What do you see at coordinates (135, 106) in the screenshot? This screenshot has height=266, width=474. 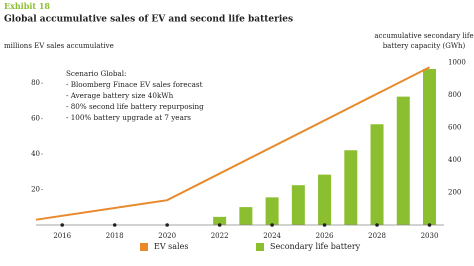 I see `annotation: - 80% second life battery repurposing` at bounding box center [135, 106].